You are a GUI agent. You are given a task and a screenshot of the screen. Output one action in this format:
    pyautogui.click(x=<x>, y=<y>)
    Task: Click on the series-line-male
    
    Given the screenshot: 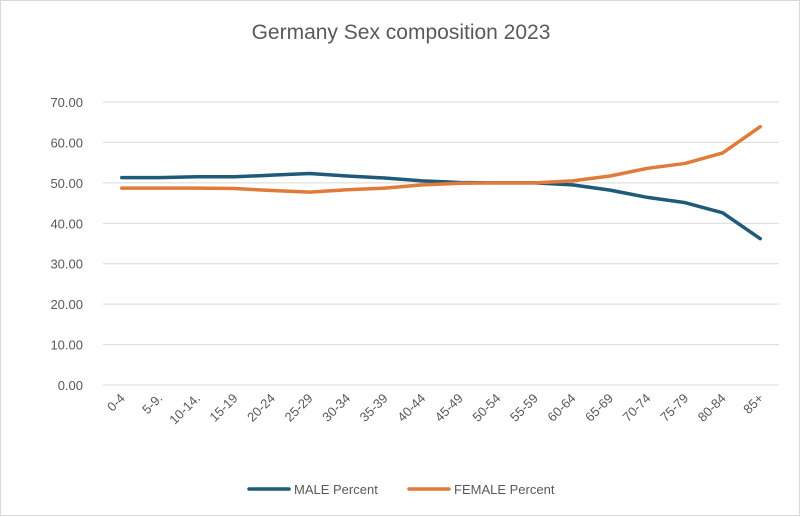 What is the action you would take?
    pyautogui.click(x=441, y=206)
    